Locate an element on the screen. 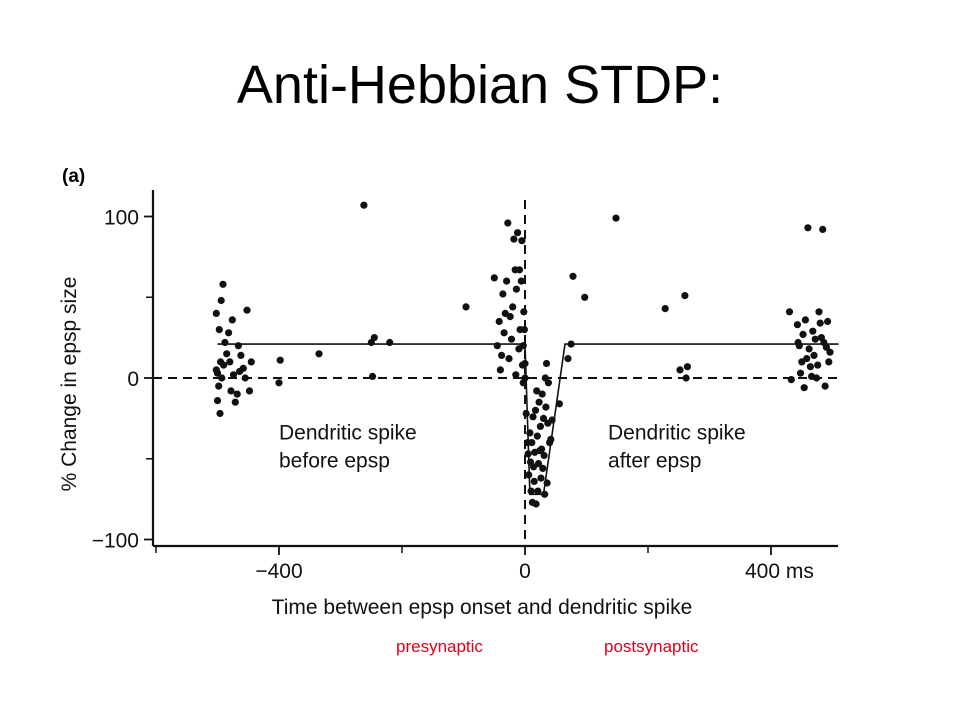 This screenshot has width=960, height=720. x-tick-label: 0 is located at coordinates (525, 571).